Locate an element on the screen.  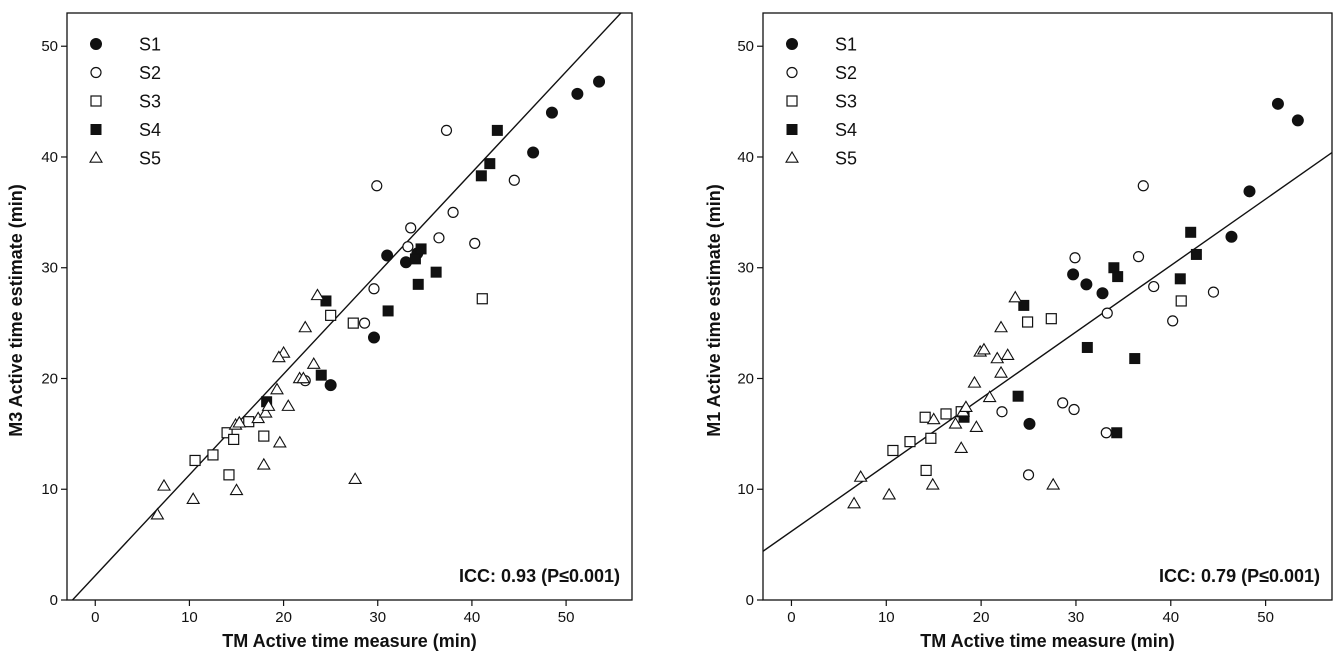
legend-label-s4: S4 is located at coordinates (846, 130).